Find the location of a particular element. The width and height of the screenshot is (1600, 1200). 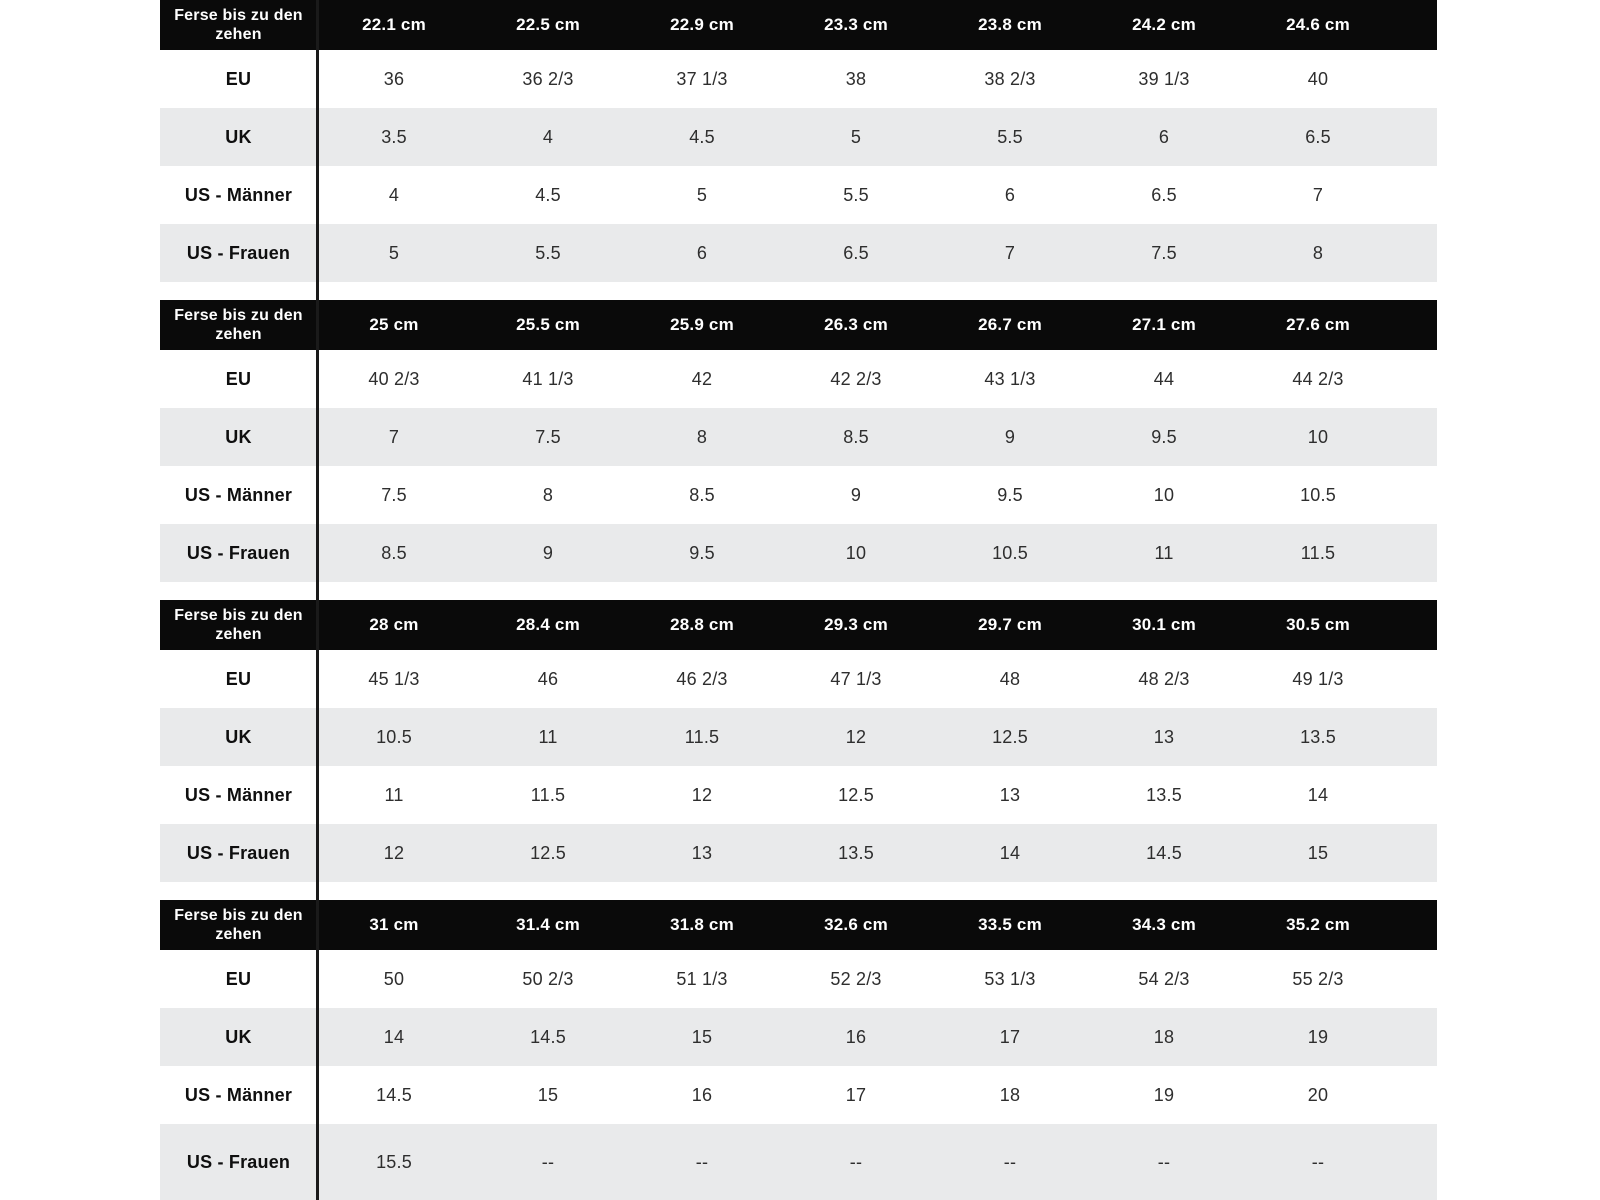

size-value: 50 2/3 is located at coordinates (548, 978).